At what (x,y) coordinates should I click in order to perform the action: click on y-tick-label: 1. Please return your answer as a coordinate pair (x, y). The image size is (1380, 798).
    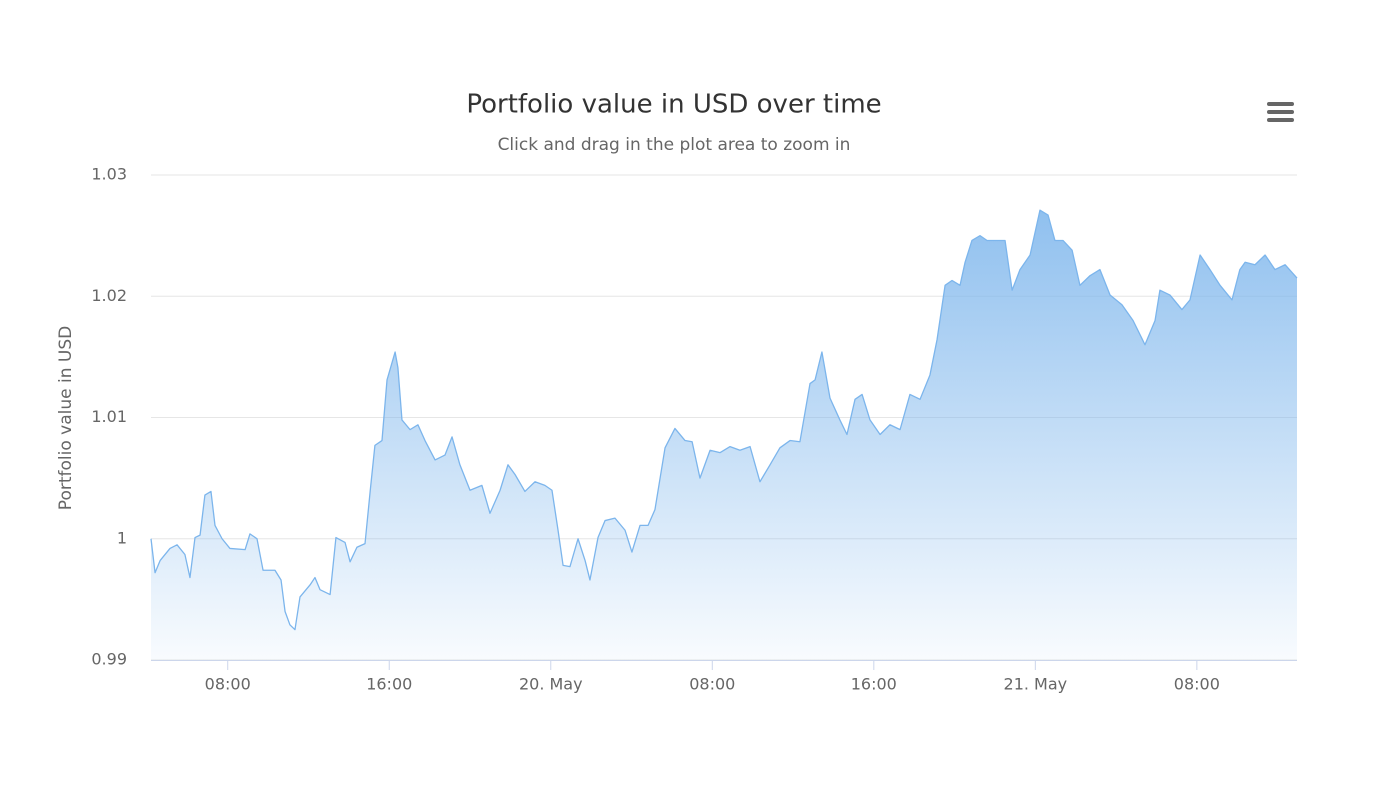
    Looking at the image, I should click on (122, 537).